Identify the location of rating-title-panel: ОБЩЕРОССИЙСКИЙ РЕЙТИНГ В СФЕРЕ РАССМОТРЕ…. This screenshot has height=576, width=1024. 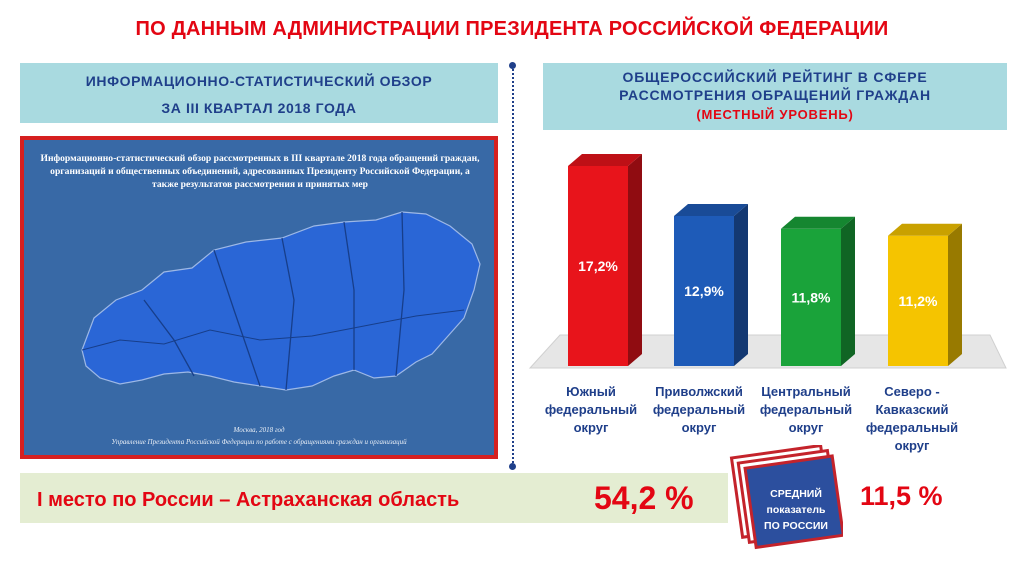
(775, 96).